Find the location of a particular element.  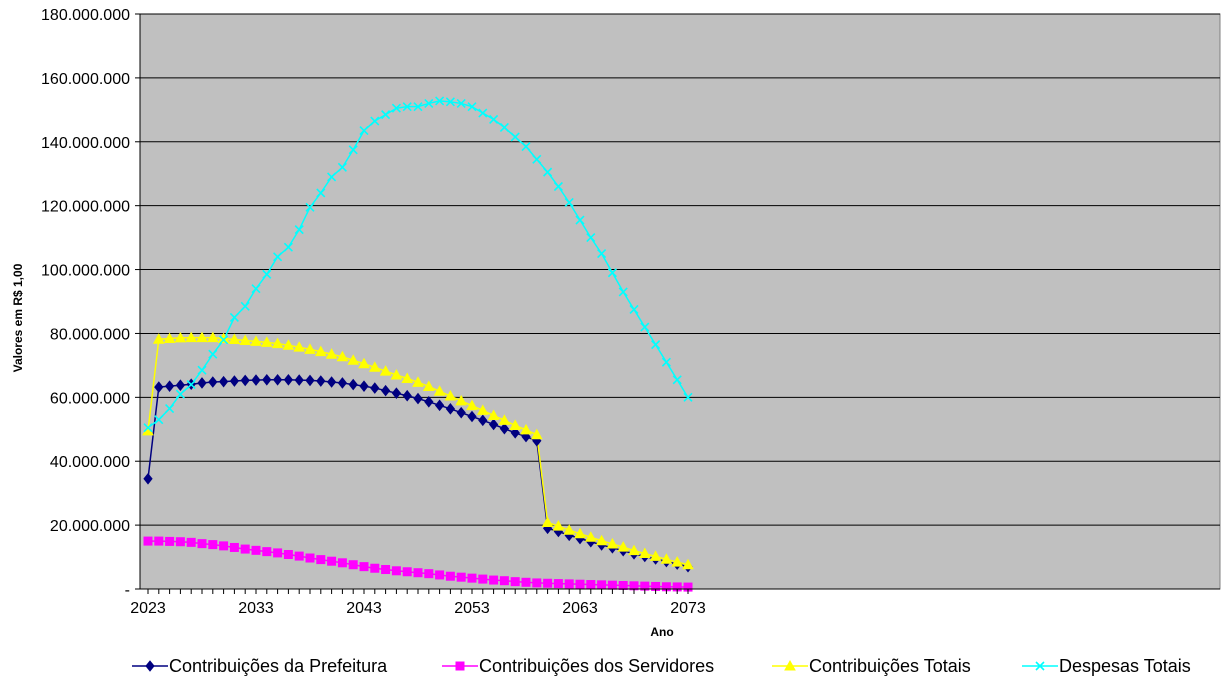

point-s1-2043 is located at coordinates (364, 567).